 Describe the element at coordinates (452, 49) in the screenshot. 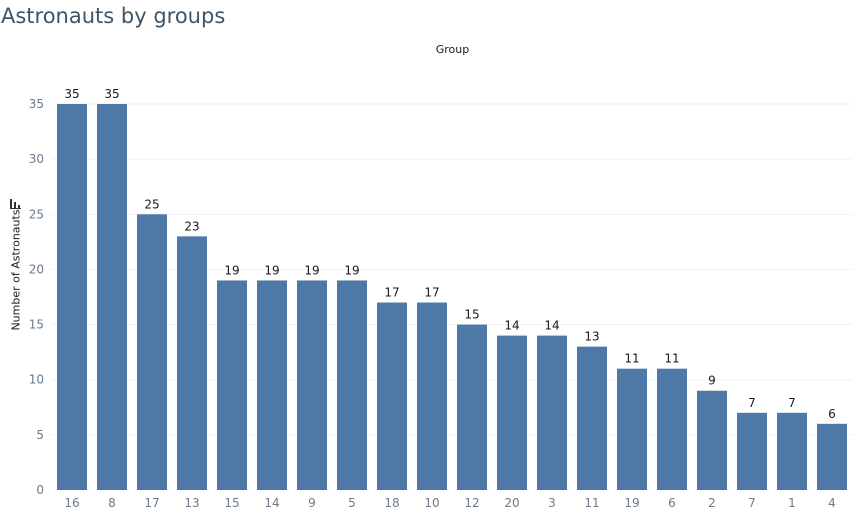

I see `column-header: Group` at that location.